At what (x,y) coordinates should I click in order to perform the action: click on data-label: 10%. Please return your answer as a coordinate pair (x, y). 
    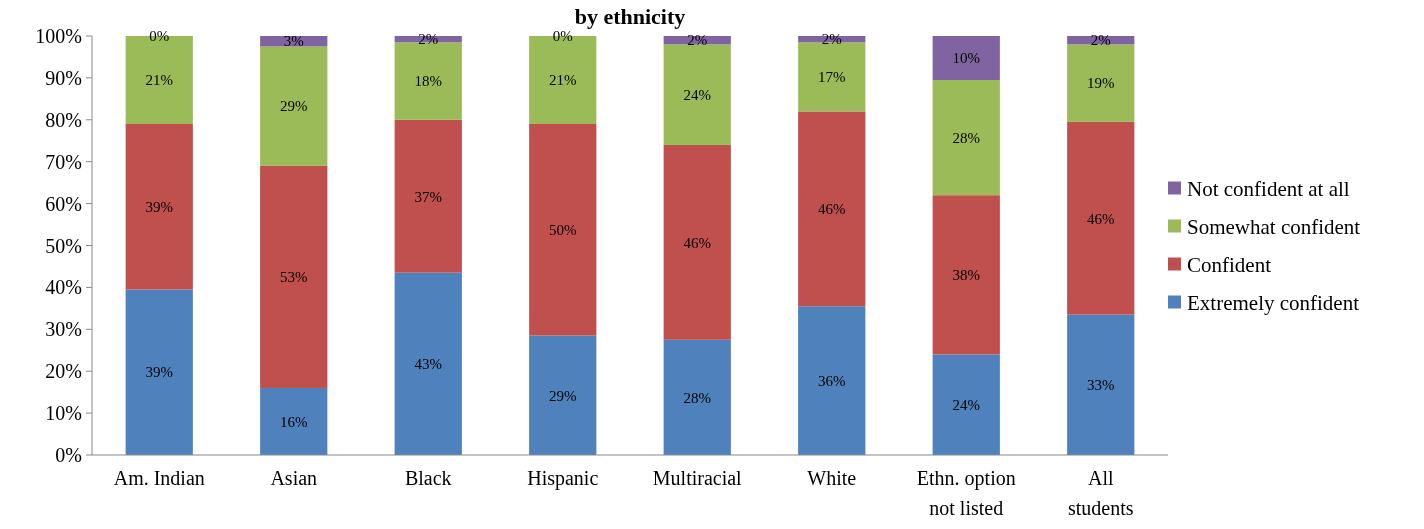
    Looking at the image, I should click on (966, 58).